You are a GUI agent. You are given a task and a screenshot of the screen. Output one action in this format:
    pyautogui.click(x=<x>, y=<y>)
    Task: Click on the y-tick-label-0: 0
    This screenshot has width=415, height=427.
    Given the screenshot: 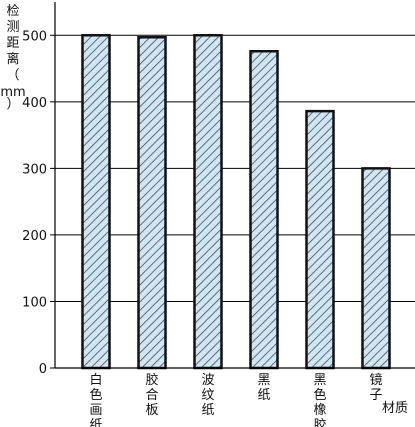 What is the action you would take?
    pyautogui.click(x=43, y=369)
    